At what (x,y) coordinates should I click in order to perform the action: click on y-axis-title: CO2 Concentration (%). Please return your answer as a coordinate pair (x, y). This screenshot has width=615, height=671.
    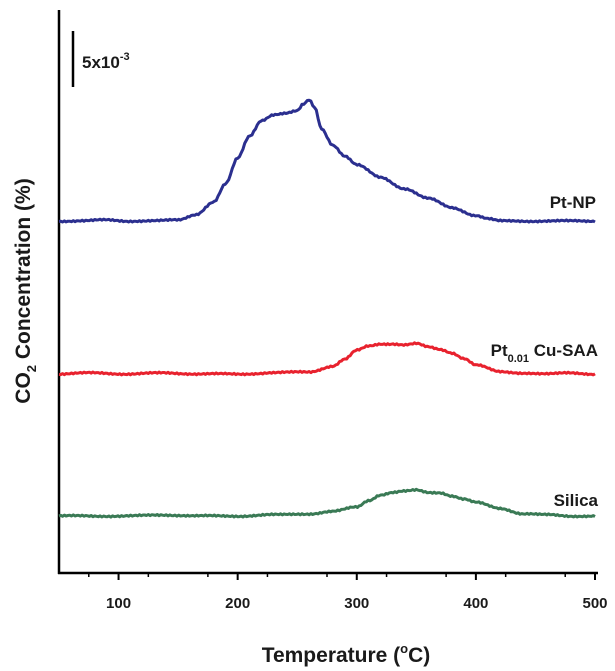
    Looking at the image, I should click on (25, 290).